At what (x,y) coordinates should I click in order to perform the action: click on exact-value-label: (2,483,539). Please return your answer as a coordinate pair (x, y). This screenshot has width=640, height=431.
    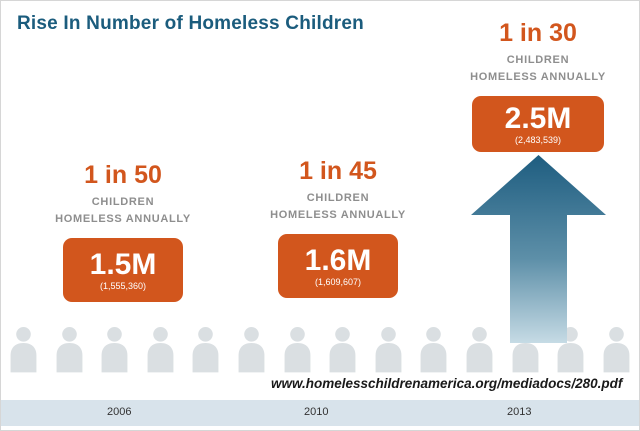
    Looking at the image, I should click on (538, 140).